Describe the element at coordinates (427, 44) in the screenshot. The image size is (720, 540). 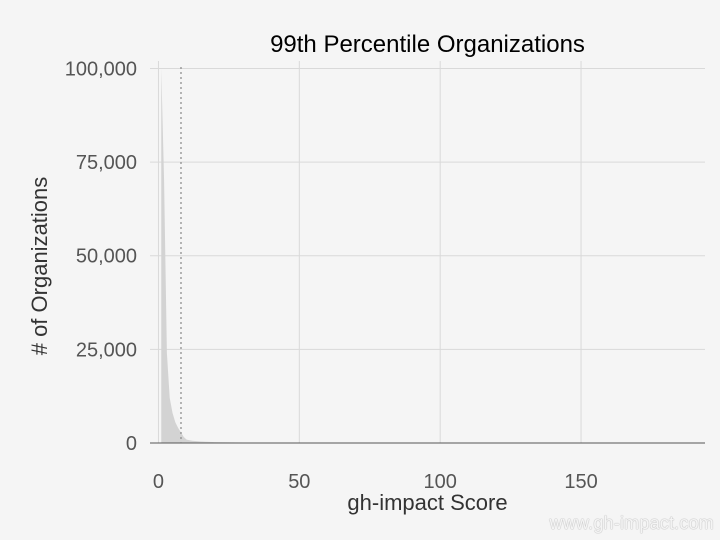
I see `chart-title: 99th Percentile Organizations` at that location.